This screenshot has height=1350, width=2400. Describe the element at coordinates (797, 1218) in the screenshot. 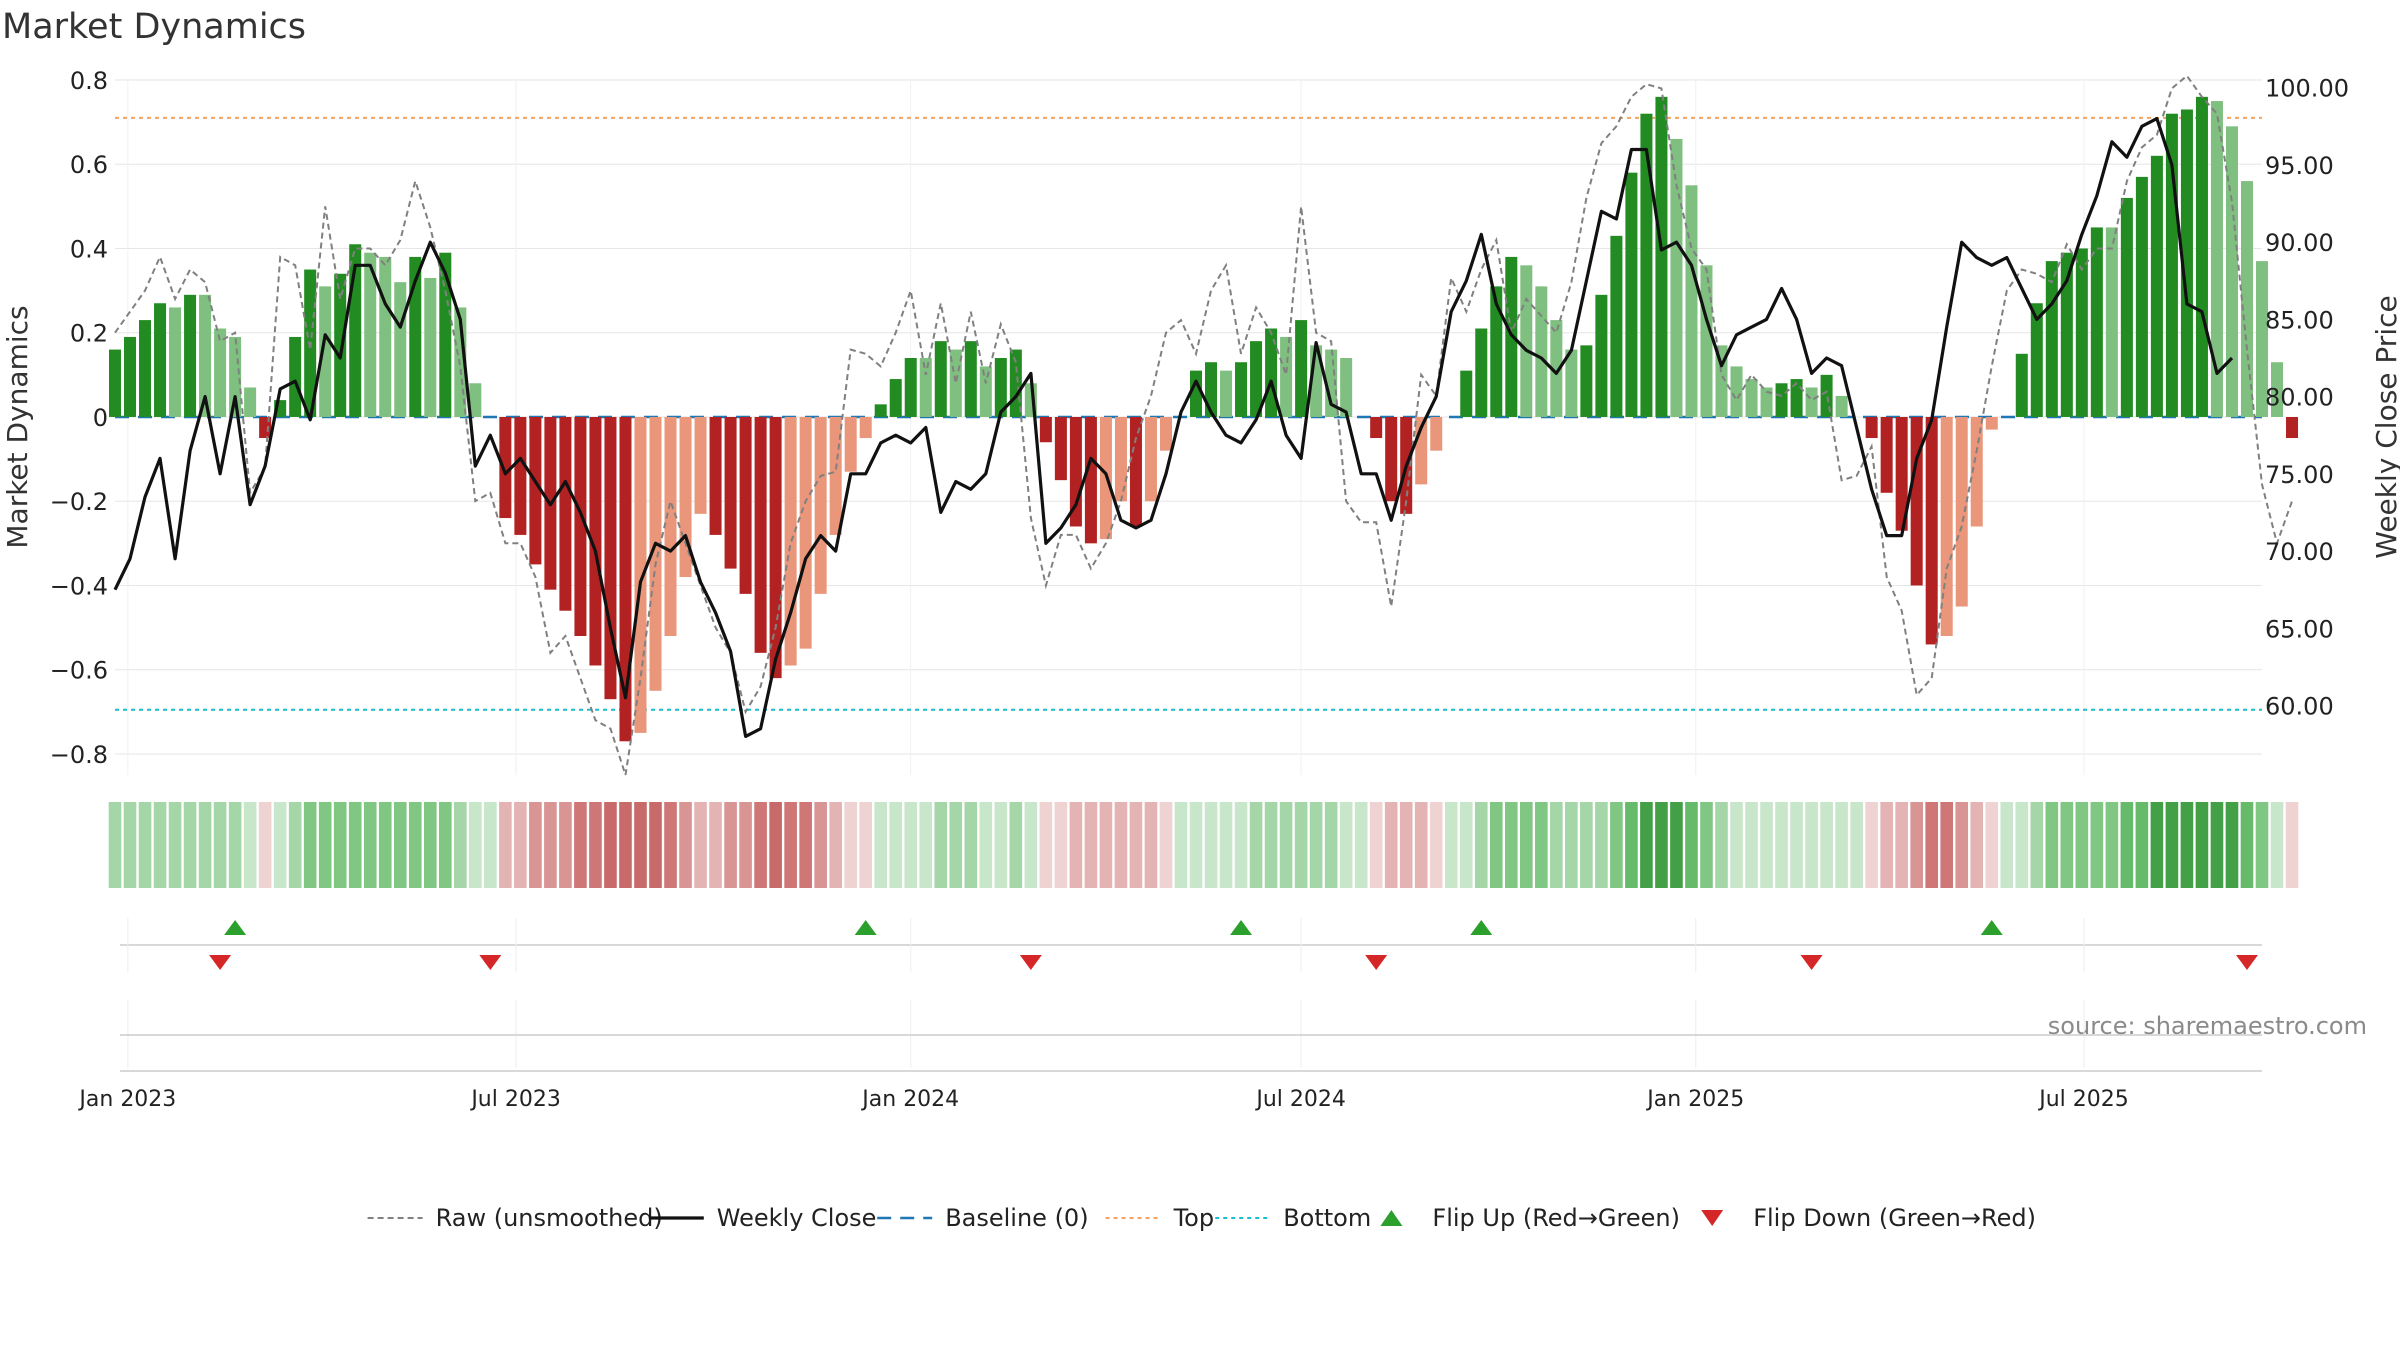

I see `legend-label: Weekly Close` at that location.